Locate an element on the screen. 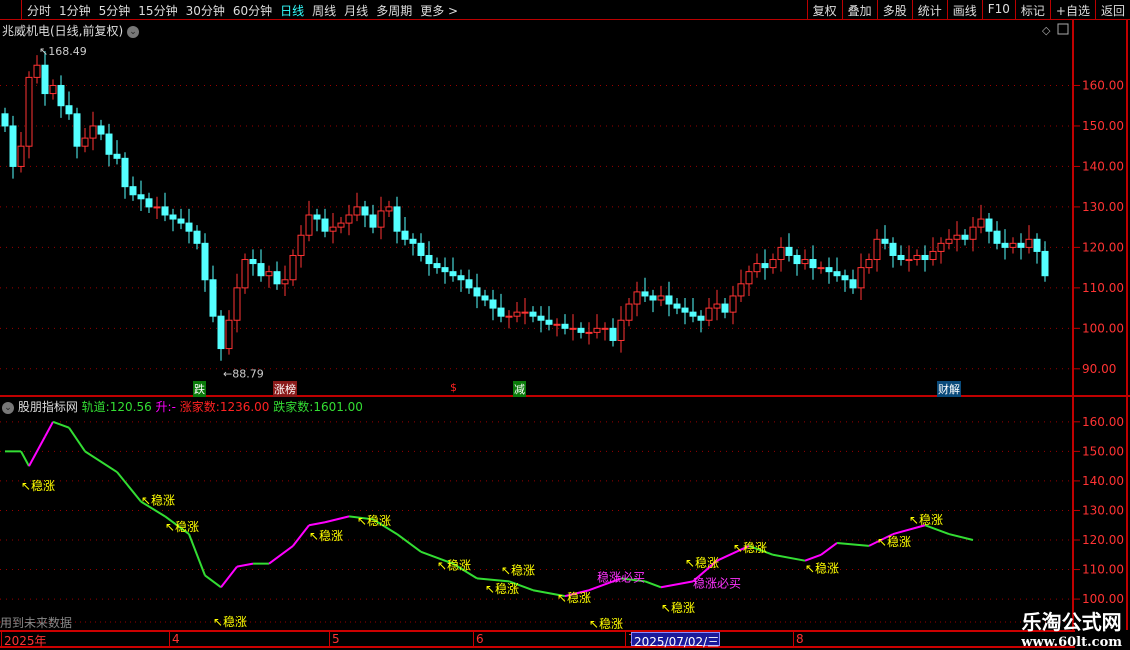  period-tab: 60分钟 is located at coordinates (252, 11).